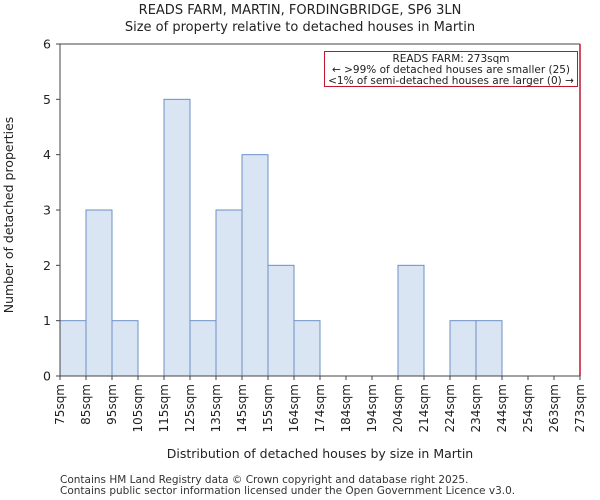 The image size is (600, 500). What do you see at coordinates (476, 408) in the screenshot?
I see `x-tick-label: 234sqm` at bounding box center [476, 408].